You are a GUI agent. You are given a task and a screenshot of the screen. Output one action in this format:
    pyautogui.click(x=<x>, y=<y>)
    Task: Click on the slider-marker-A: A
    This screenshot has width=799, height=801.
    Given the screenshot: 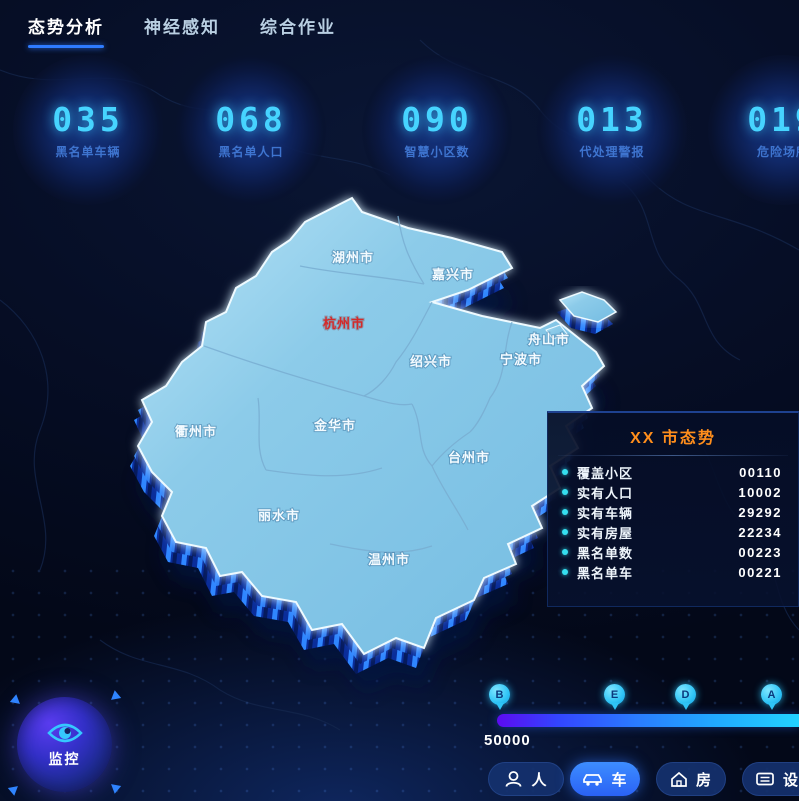 What is the action you would take?
    pyautogui.click(x=772, y=699)
    